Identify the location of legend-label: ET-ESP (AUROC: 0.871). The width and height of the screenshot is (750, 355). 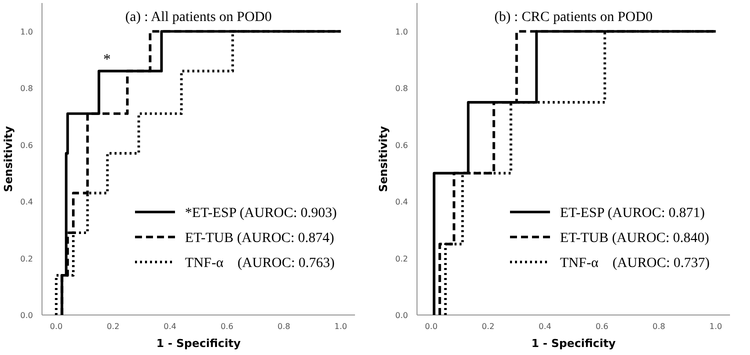
(633, 213).